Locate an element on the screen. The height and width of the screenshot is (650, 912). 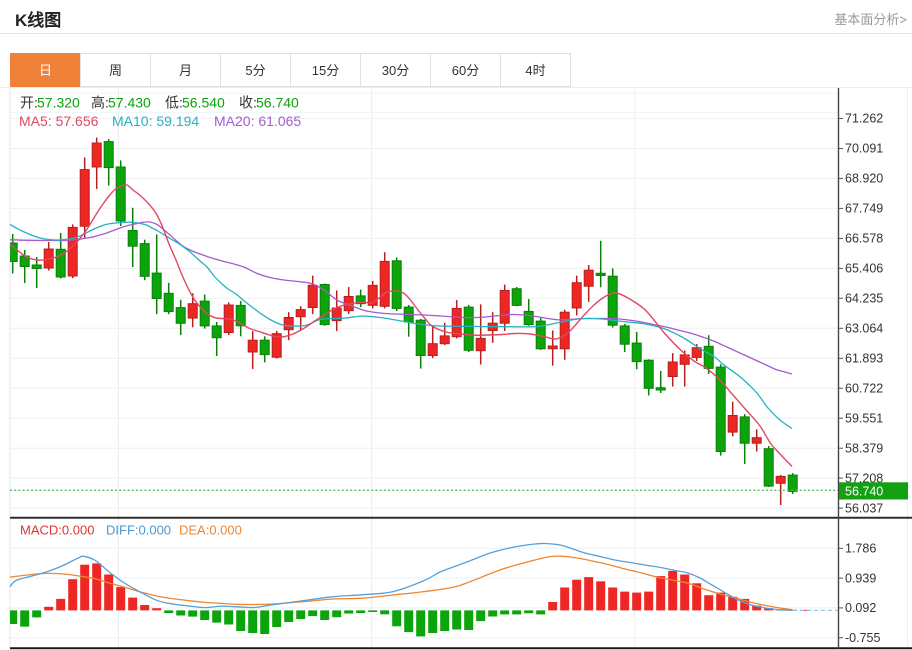
svg-text: MACD:0.000 is located at coordinates (57, 530).